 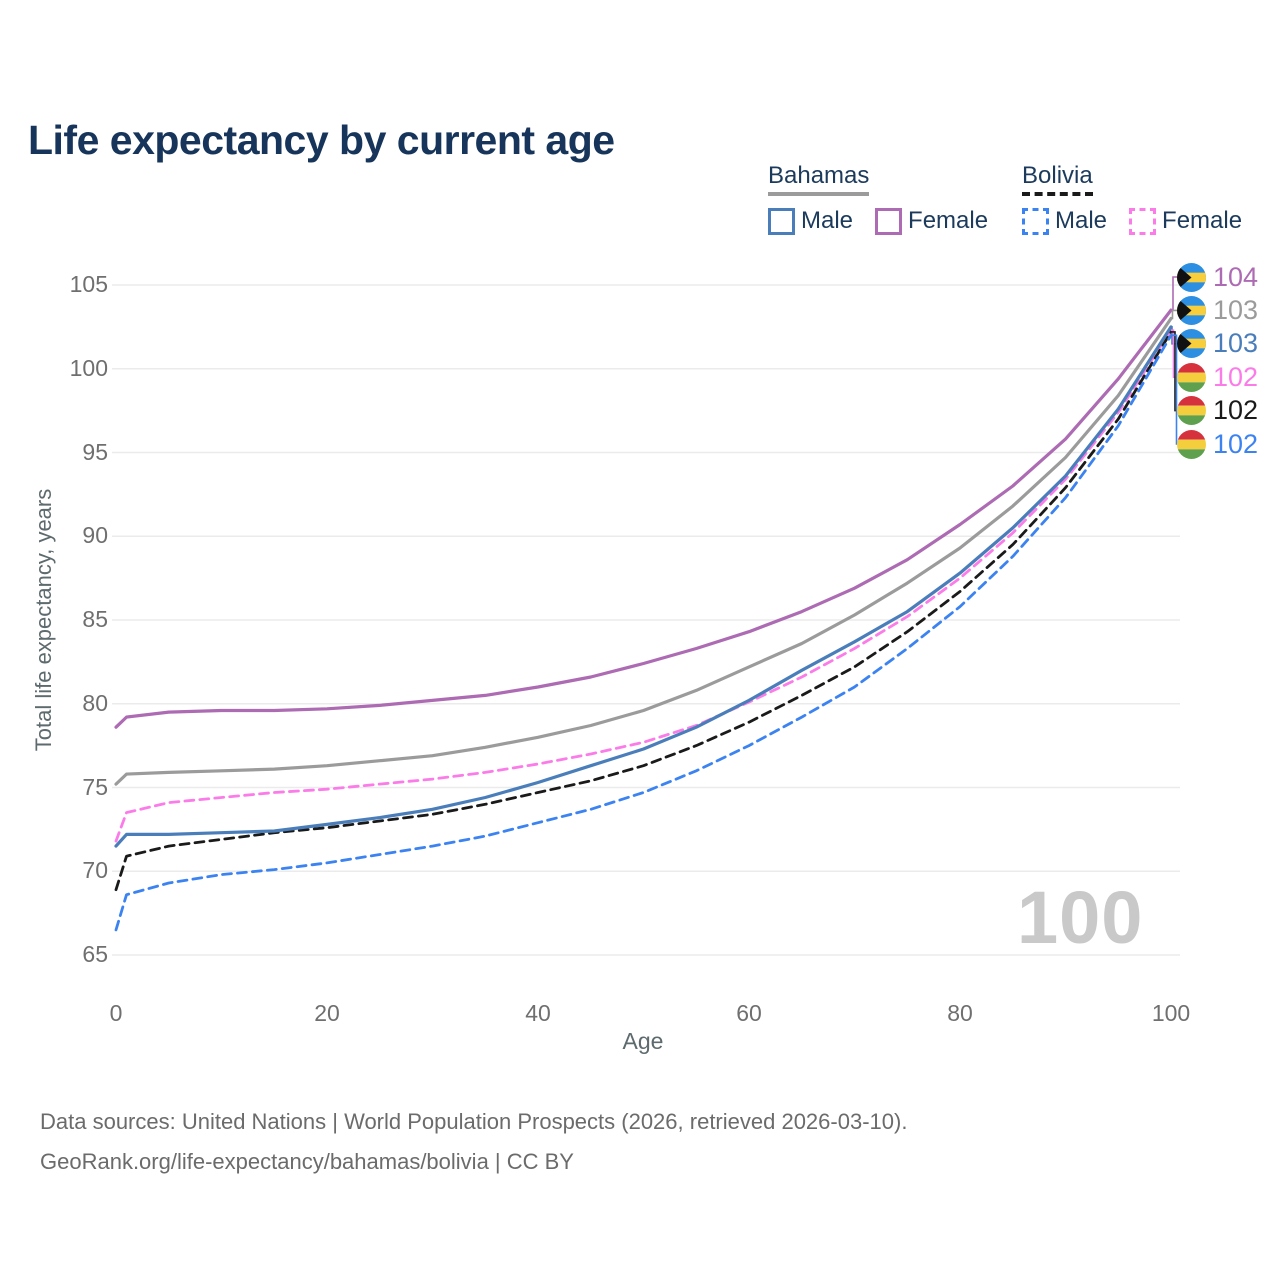 I want to click on legend-item-bolivia-female: Female, so click(x=1185, y=221).